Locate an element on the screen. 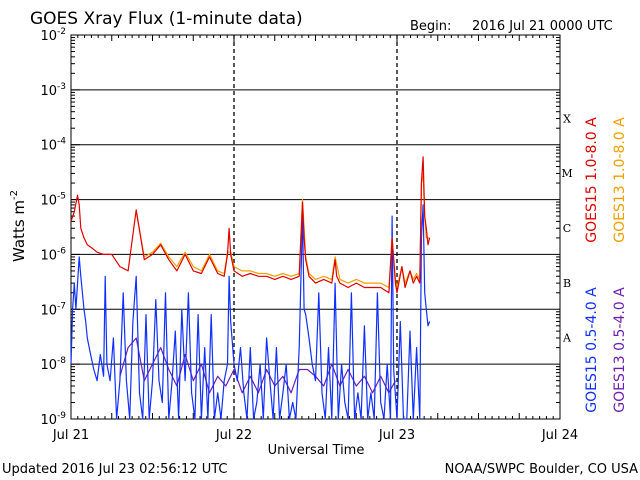  x-tick-label: Jul 22 is located at coordinates (233, 435).